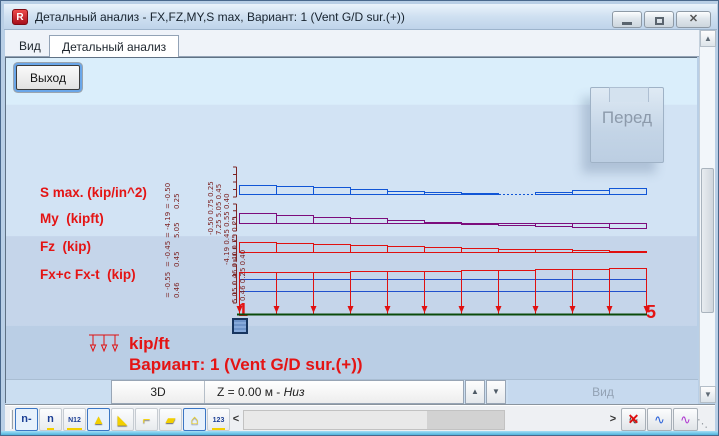 The width and height of the screenshot is (719, 436). I want to click on rotated-value: 5.05, so click(177, 230).